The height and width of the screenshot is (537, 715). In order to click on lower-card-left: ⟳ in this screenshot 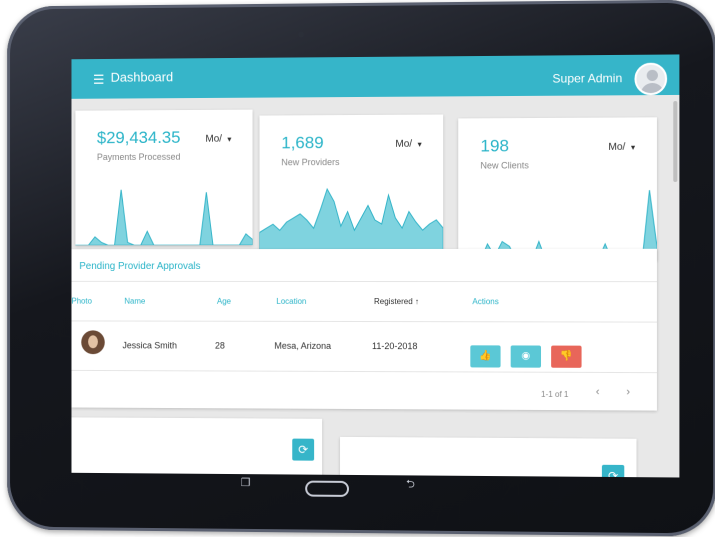, I will do `click(196, 447)`.